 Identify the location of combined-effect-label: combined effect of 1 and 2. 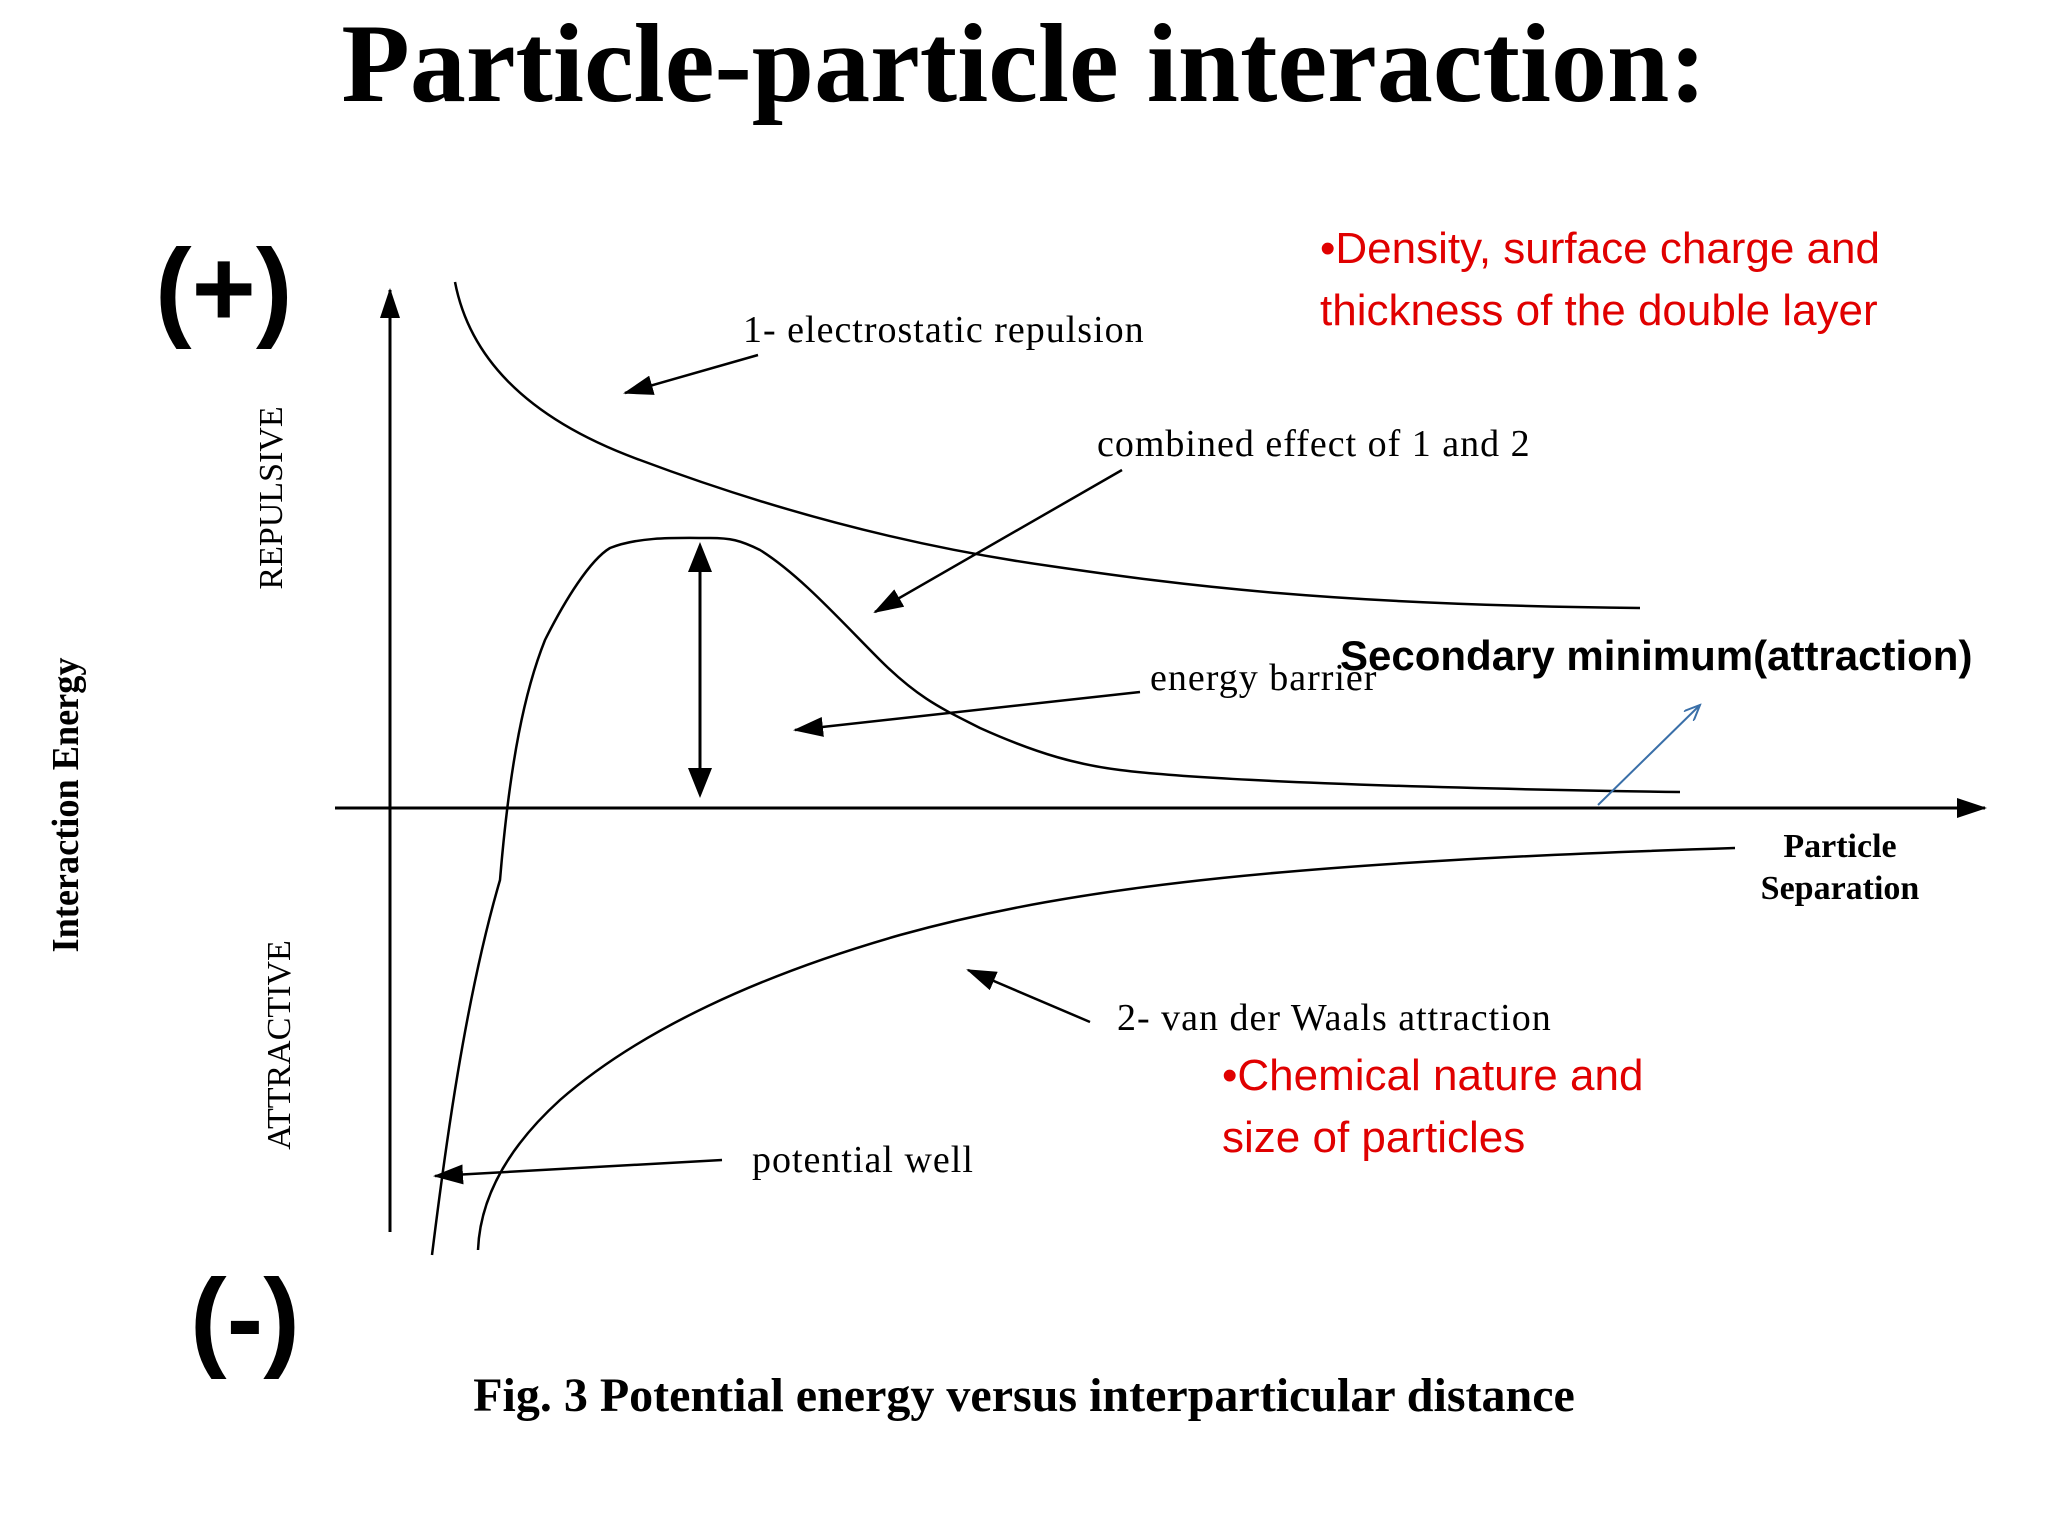
(1314, 444).